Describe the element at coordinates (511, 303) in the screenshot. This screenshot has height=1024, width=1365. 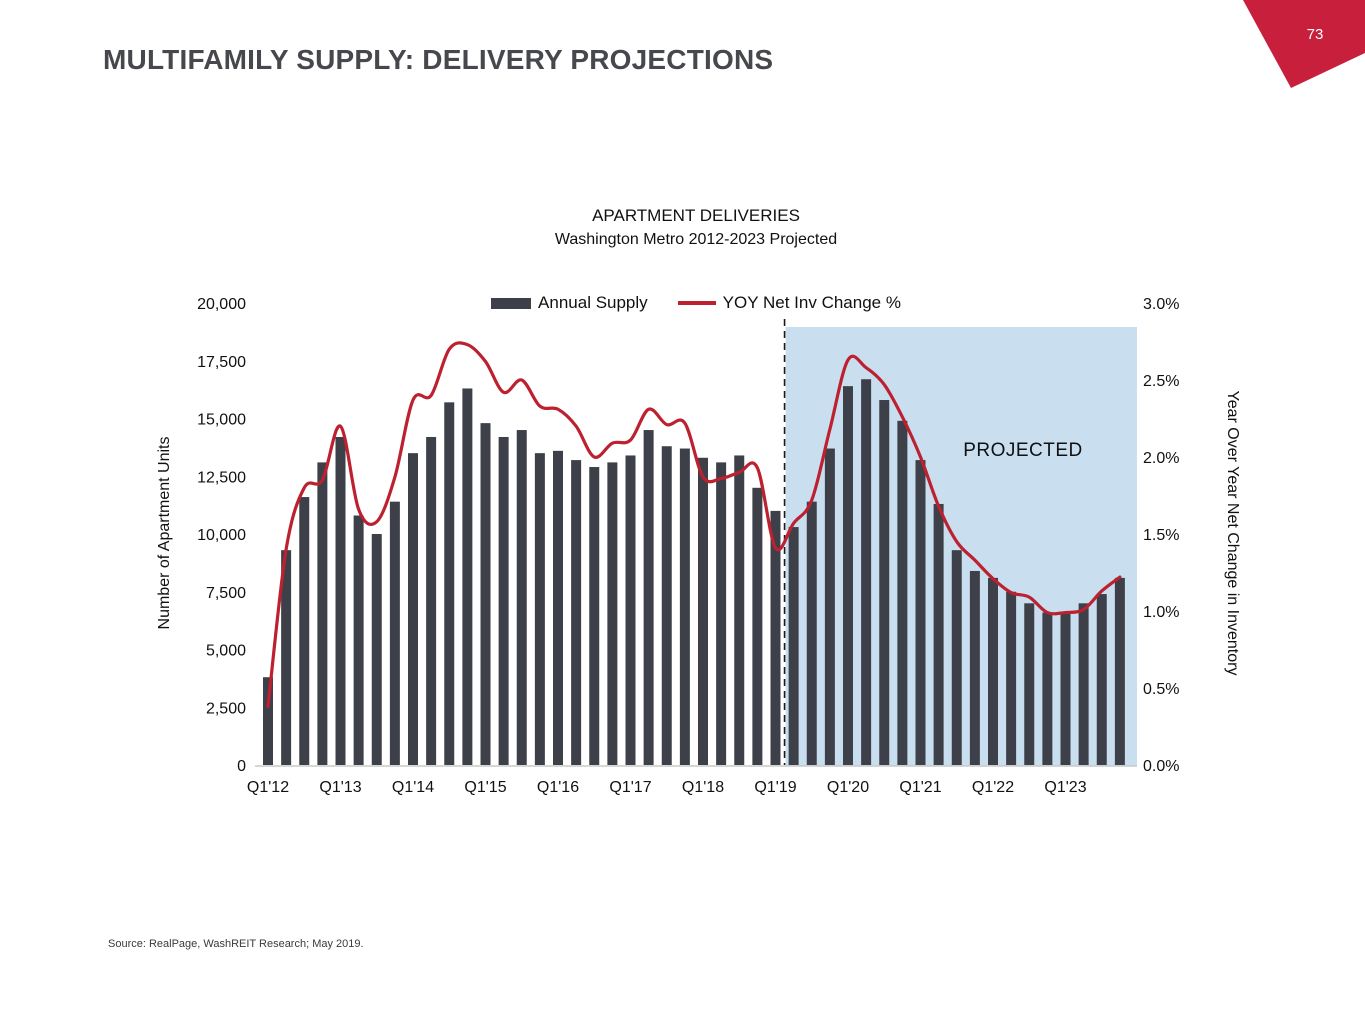
I see `bar-series-swatch-icon` at that location.